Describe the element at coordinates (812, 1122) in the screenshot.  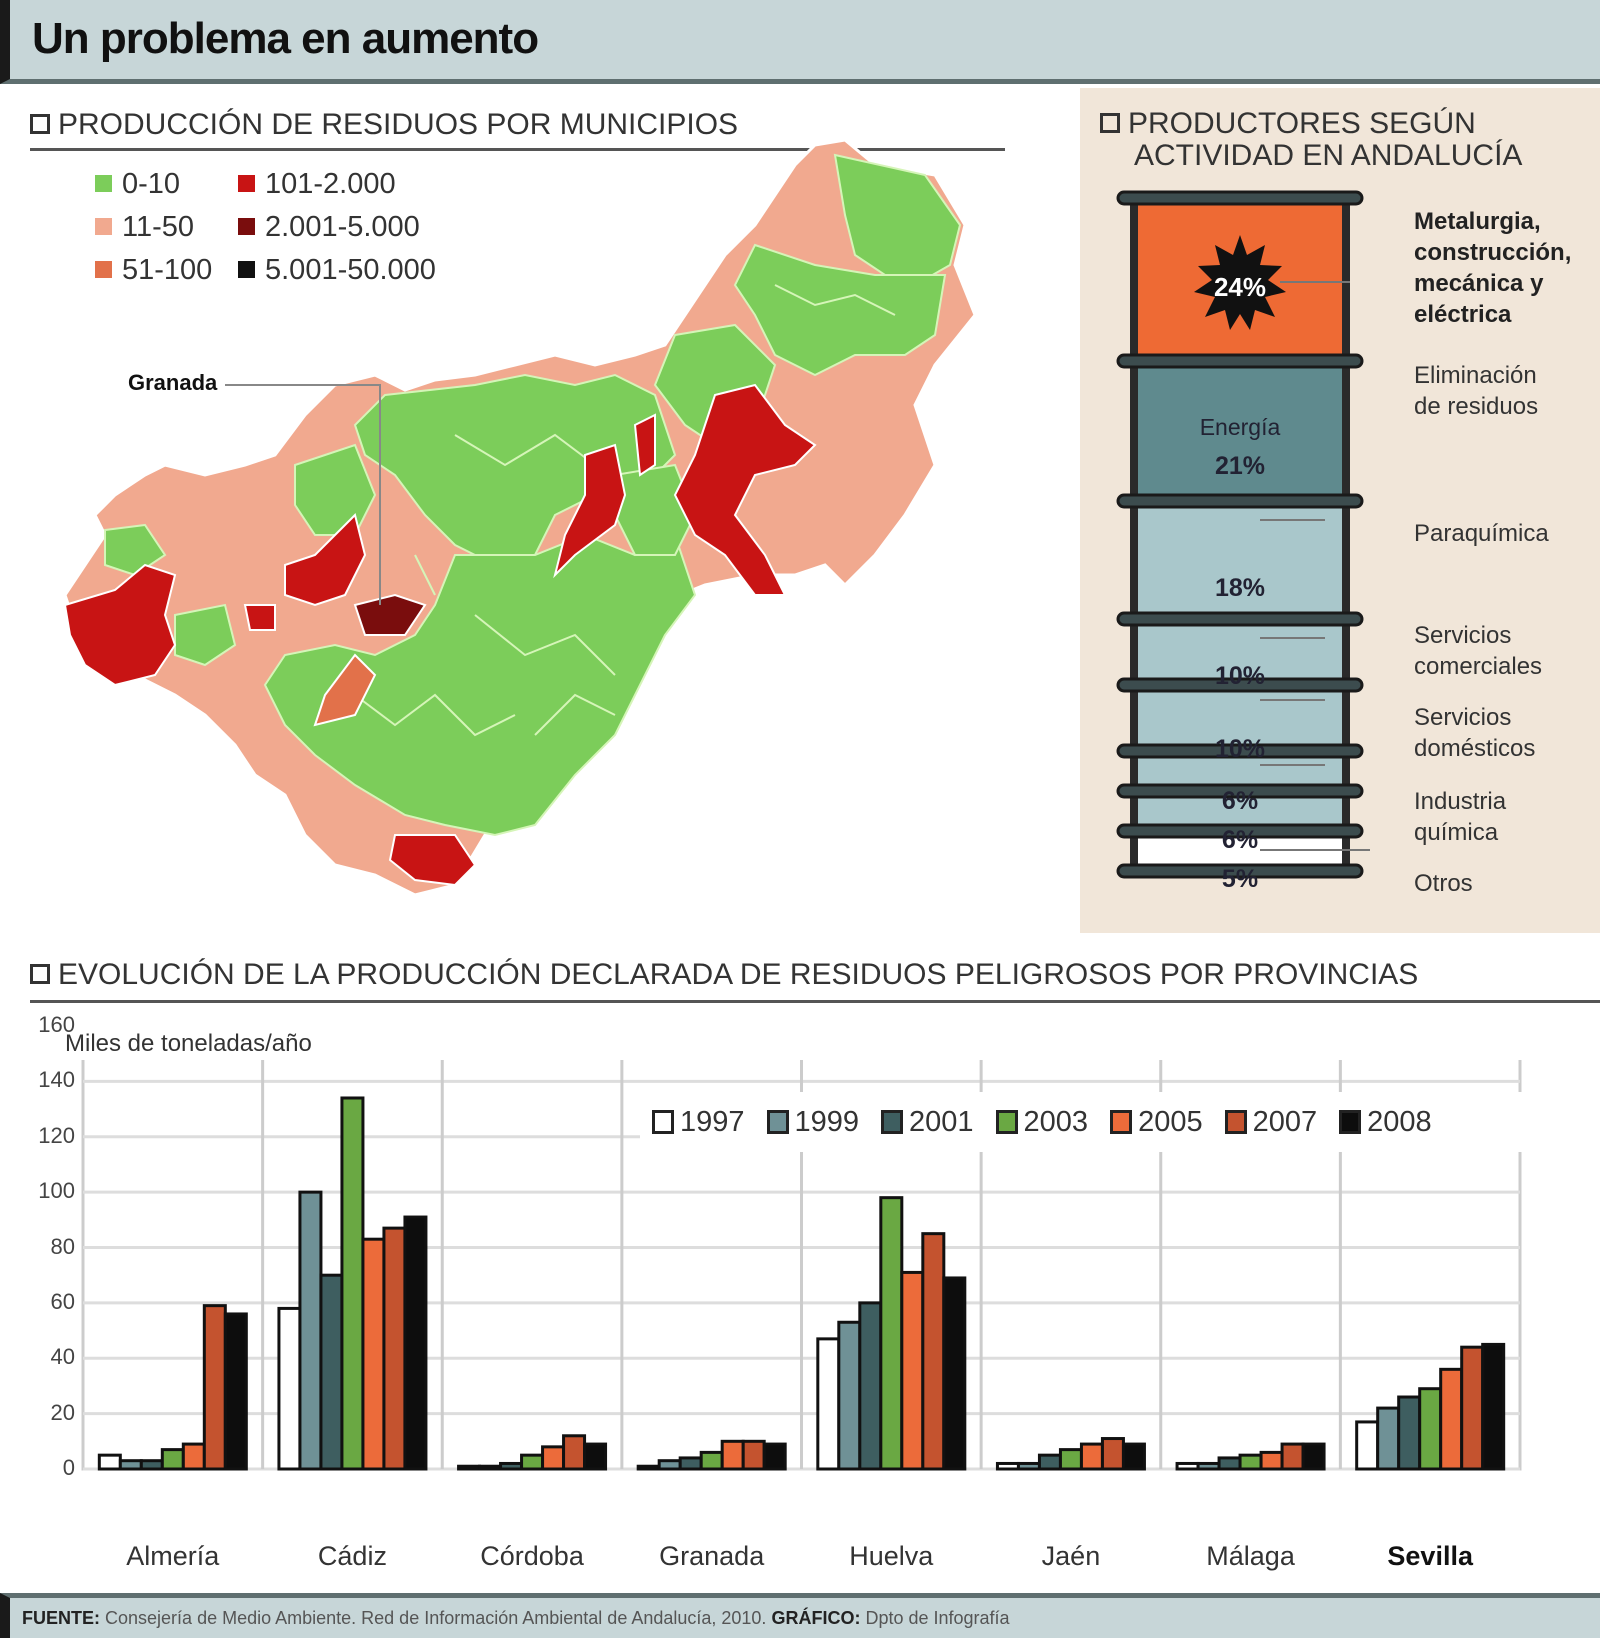
I see `legend-item-1999: 1999` at that location.